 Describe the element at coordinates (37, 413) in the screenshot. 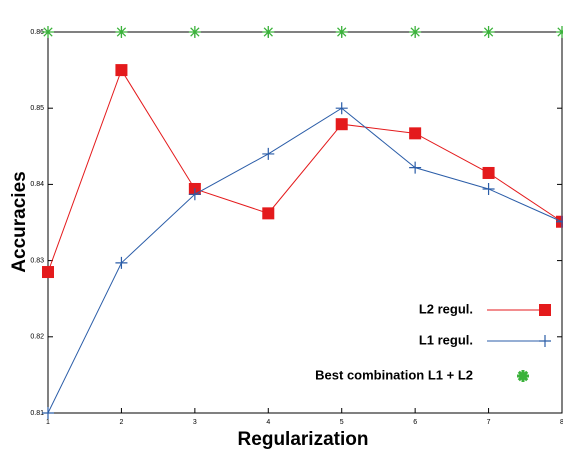

I see `y-tick-label: 0.81` at that location.